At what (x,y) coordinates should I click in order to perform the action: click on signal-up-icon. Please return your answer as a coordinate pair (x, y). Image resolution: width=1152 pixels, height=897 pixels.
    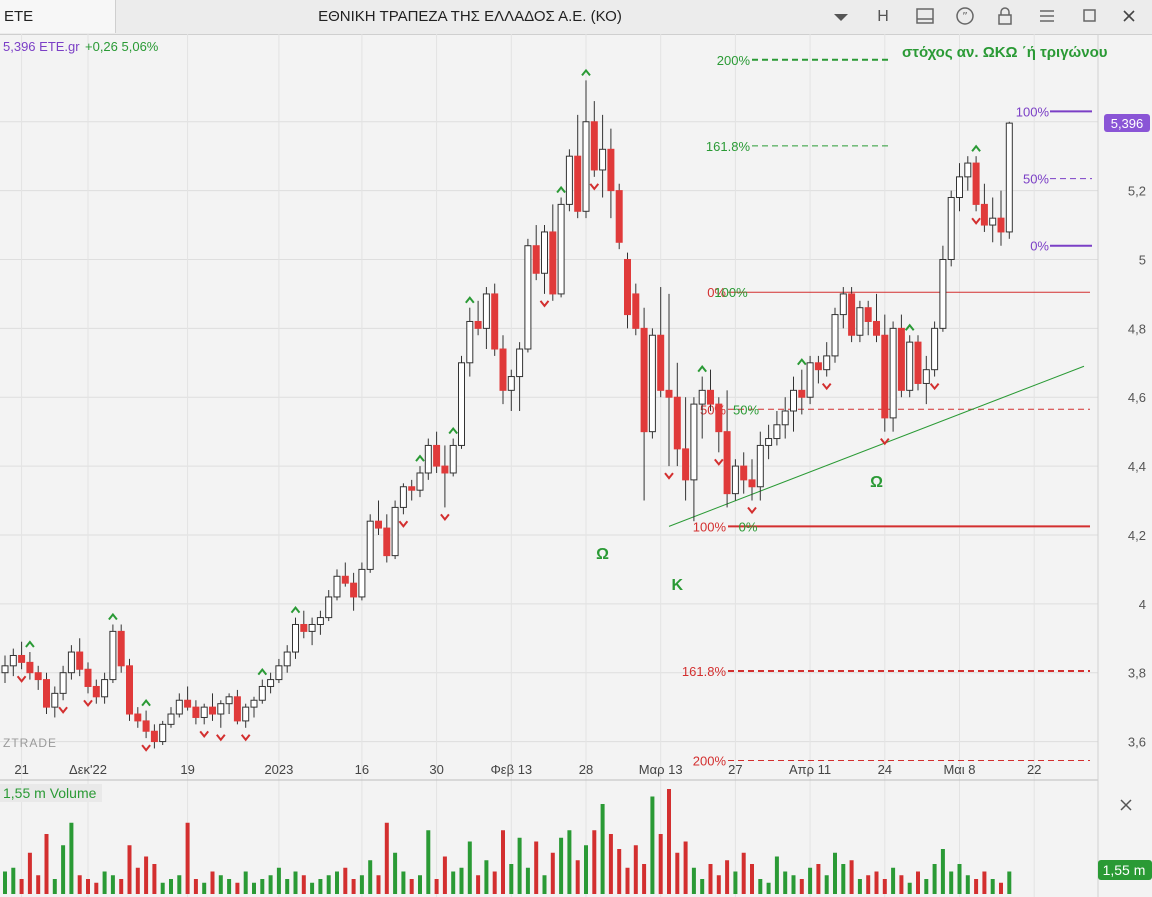
    Looking at the image, I should click on (30, 644).